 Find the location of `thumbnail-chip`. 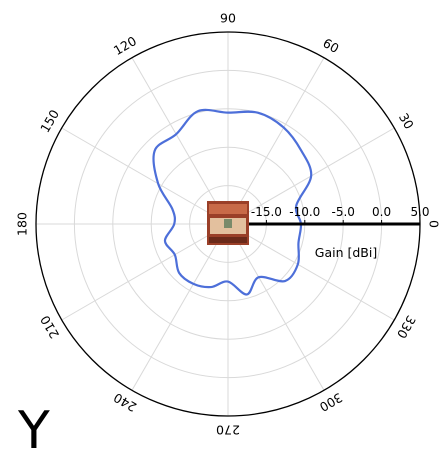

thumbnail-chip is located at coordinates (228, 223).